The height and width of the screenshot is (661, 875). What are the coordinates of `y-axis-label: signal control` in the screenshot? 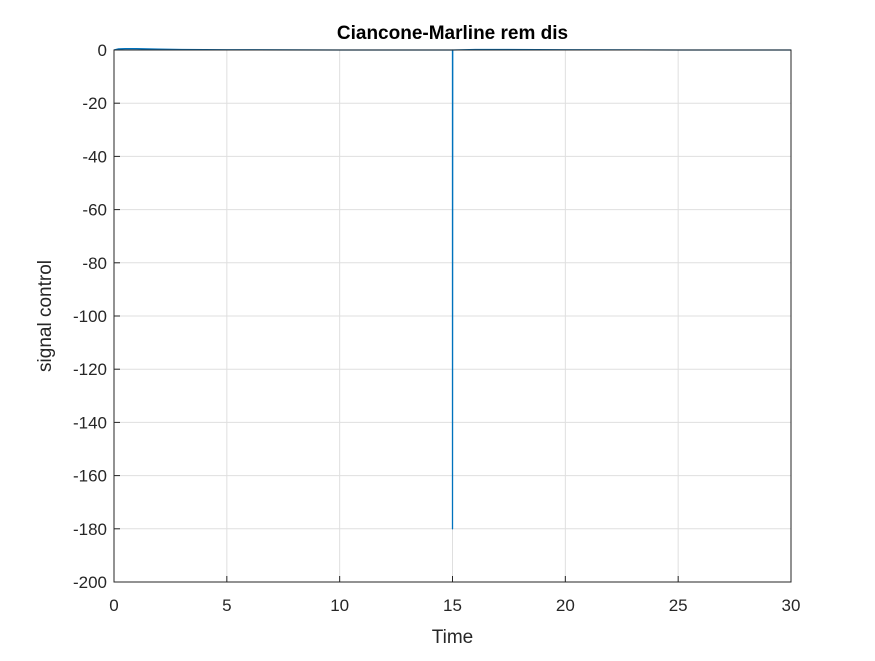 It's located at (45, 316).